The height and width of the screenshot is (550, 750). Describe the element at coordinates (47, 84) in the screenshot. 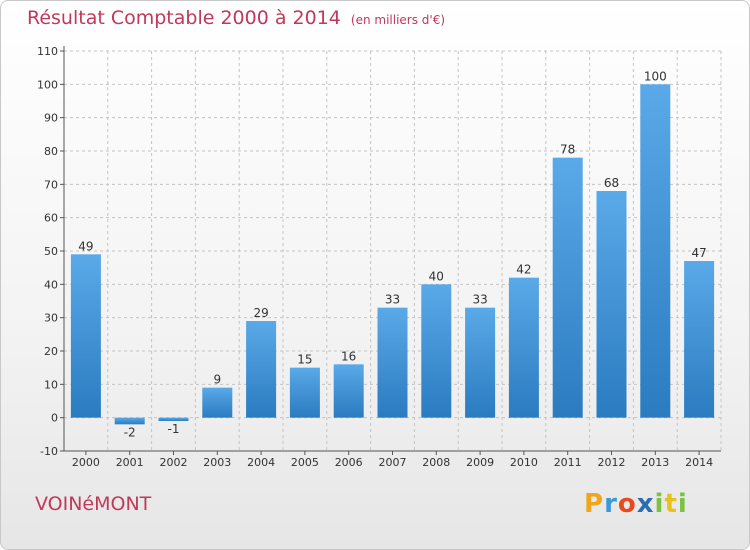

I see `y-tick-label: 100` at that location.